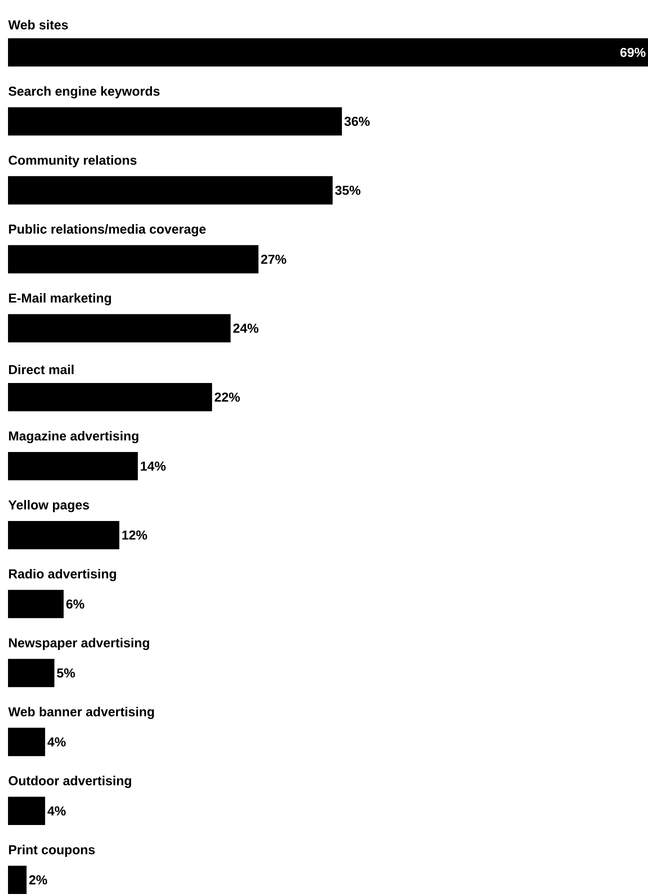 This screenshot has width=648, height=895. I want to click on y-tick-label: Magazine advertising, so click(73, 437).